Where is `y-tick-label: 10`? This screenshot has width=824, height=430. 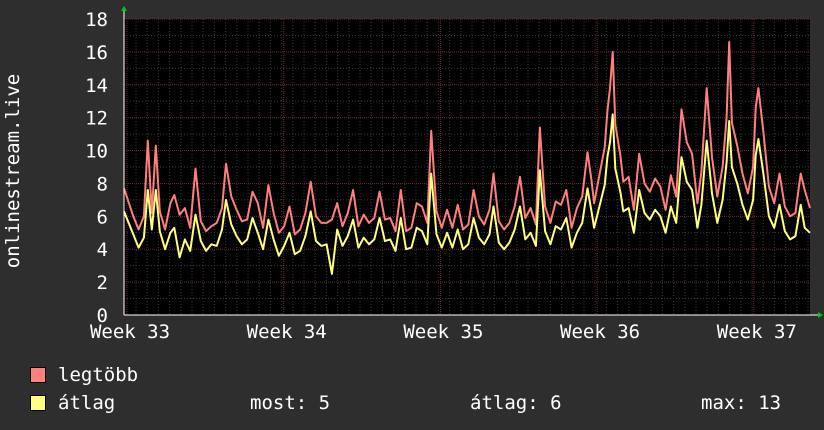
y-tick-label: 10 is located at coordinates (96, 152).